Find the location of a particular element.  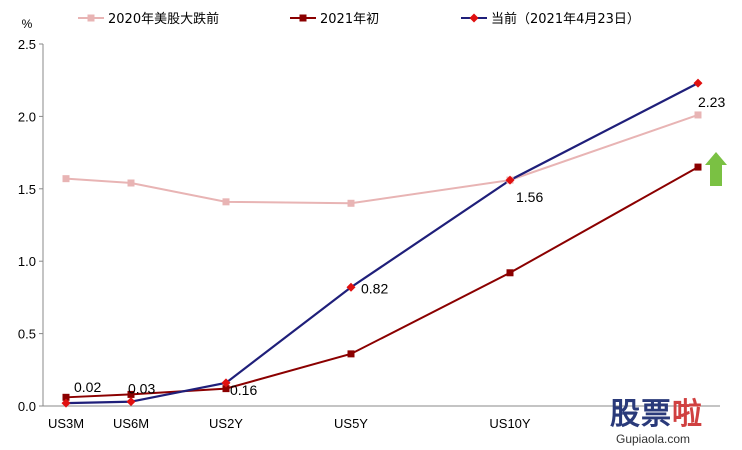

legend: 2020年美股大跌前 2021年初 当前（2021年4月23日） is located at coordinates (359, 19).